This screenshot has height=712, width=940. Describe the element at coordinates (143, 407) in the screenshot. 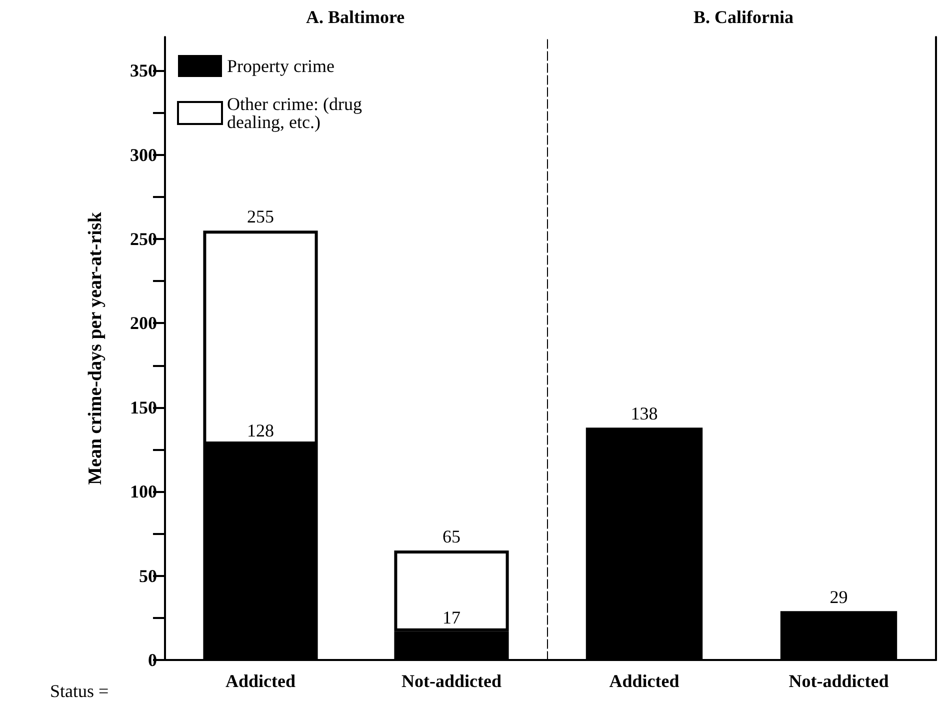

I see `y-tick-label: 150` at that location.